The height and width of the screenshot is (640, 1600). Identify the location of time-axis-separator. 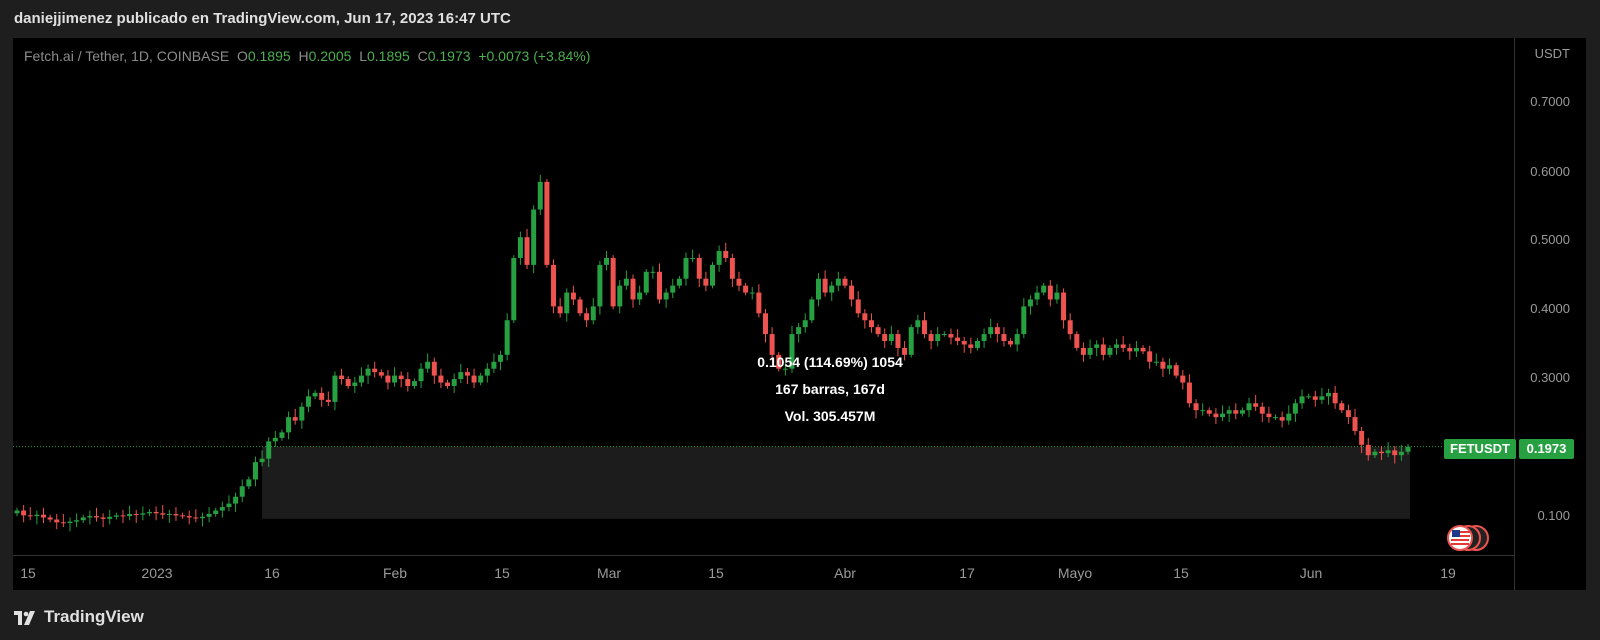
(763, 555).